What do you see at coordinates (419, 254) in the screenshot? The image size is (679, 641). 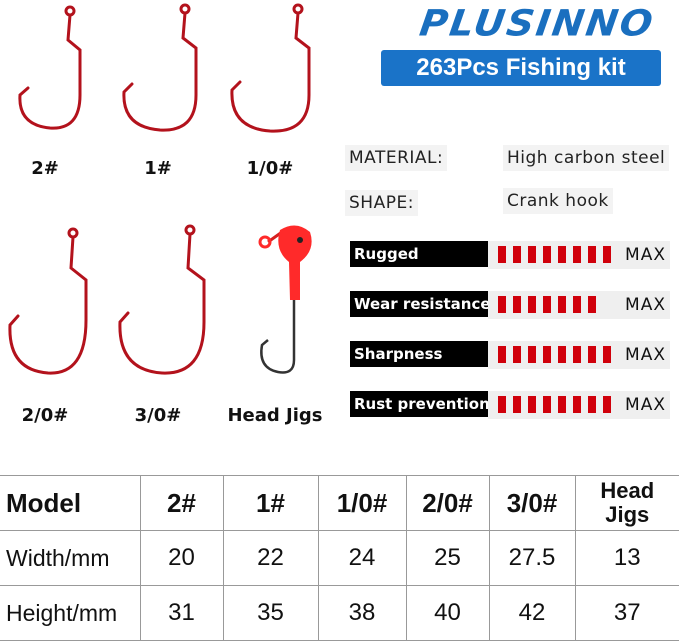 I see `rating-label: Rugged` at bounding box center [419, 254].